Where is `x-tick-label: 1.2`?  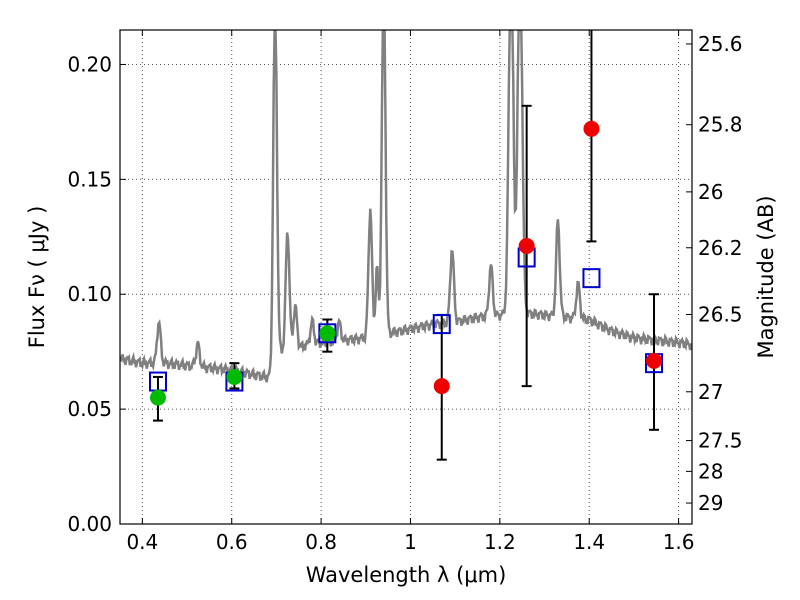
x-tick-label: 1.2 is located at coordinates (500, 542).